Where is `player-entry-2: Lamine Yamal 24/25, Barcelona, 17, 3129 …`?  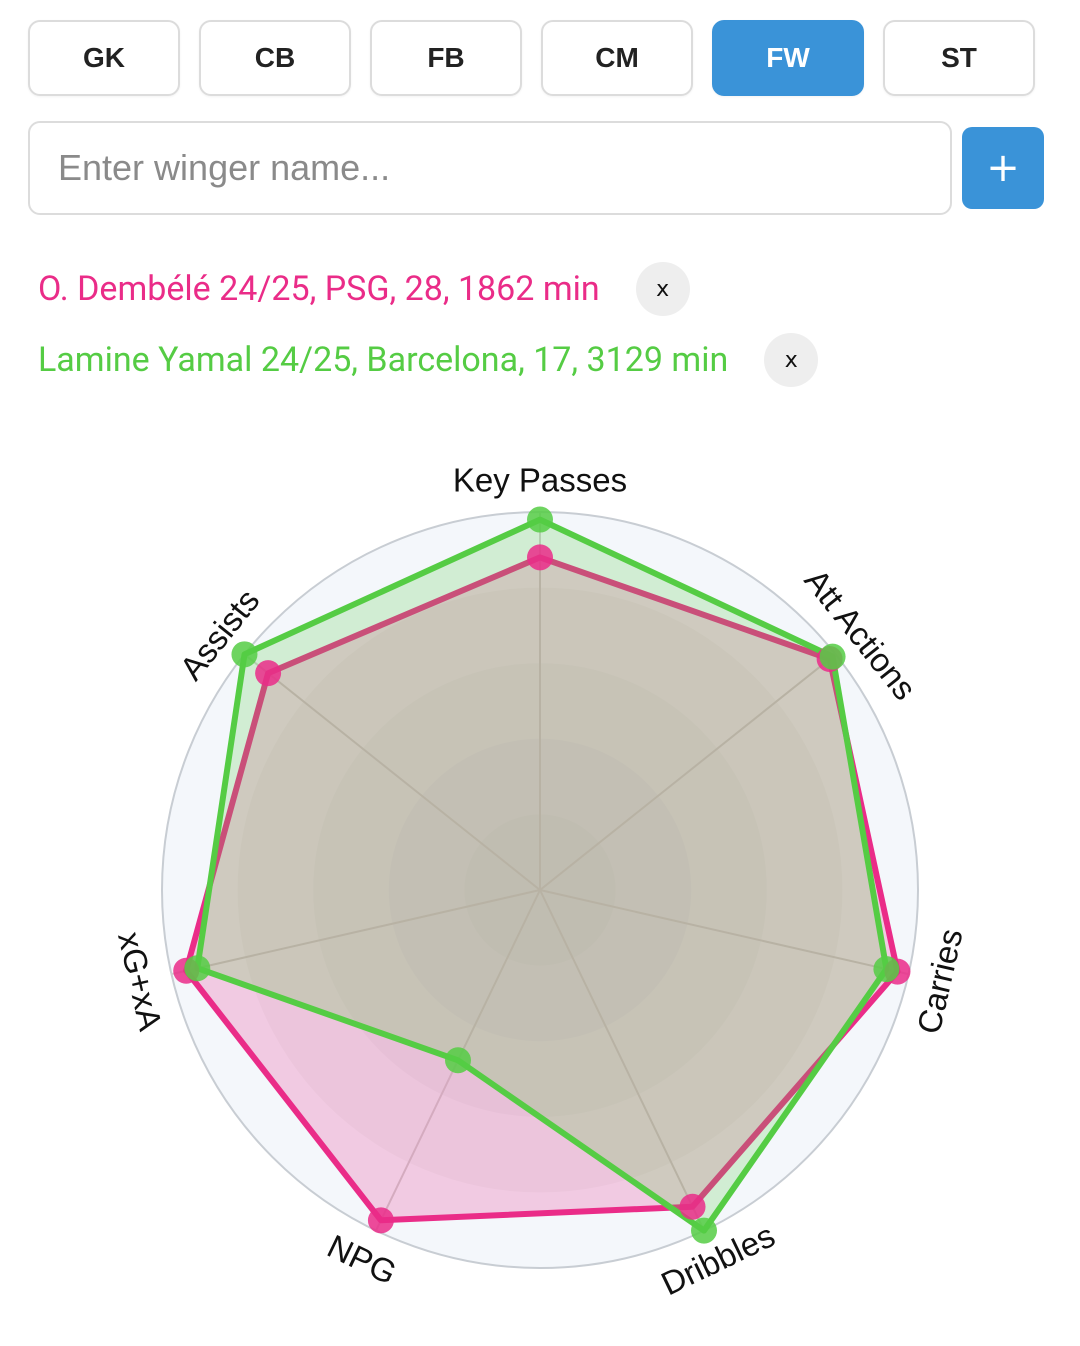 player-entry-2: Lamine Yamal 24/25, Barcelona, 17, 3129 … is located at coordinates (428, 360).